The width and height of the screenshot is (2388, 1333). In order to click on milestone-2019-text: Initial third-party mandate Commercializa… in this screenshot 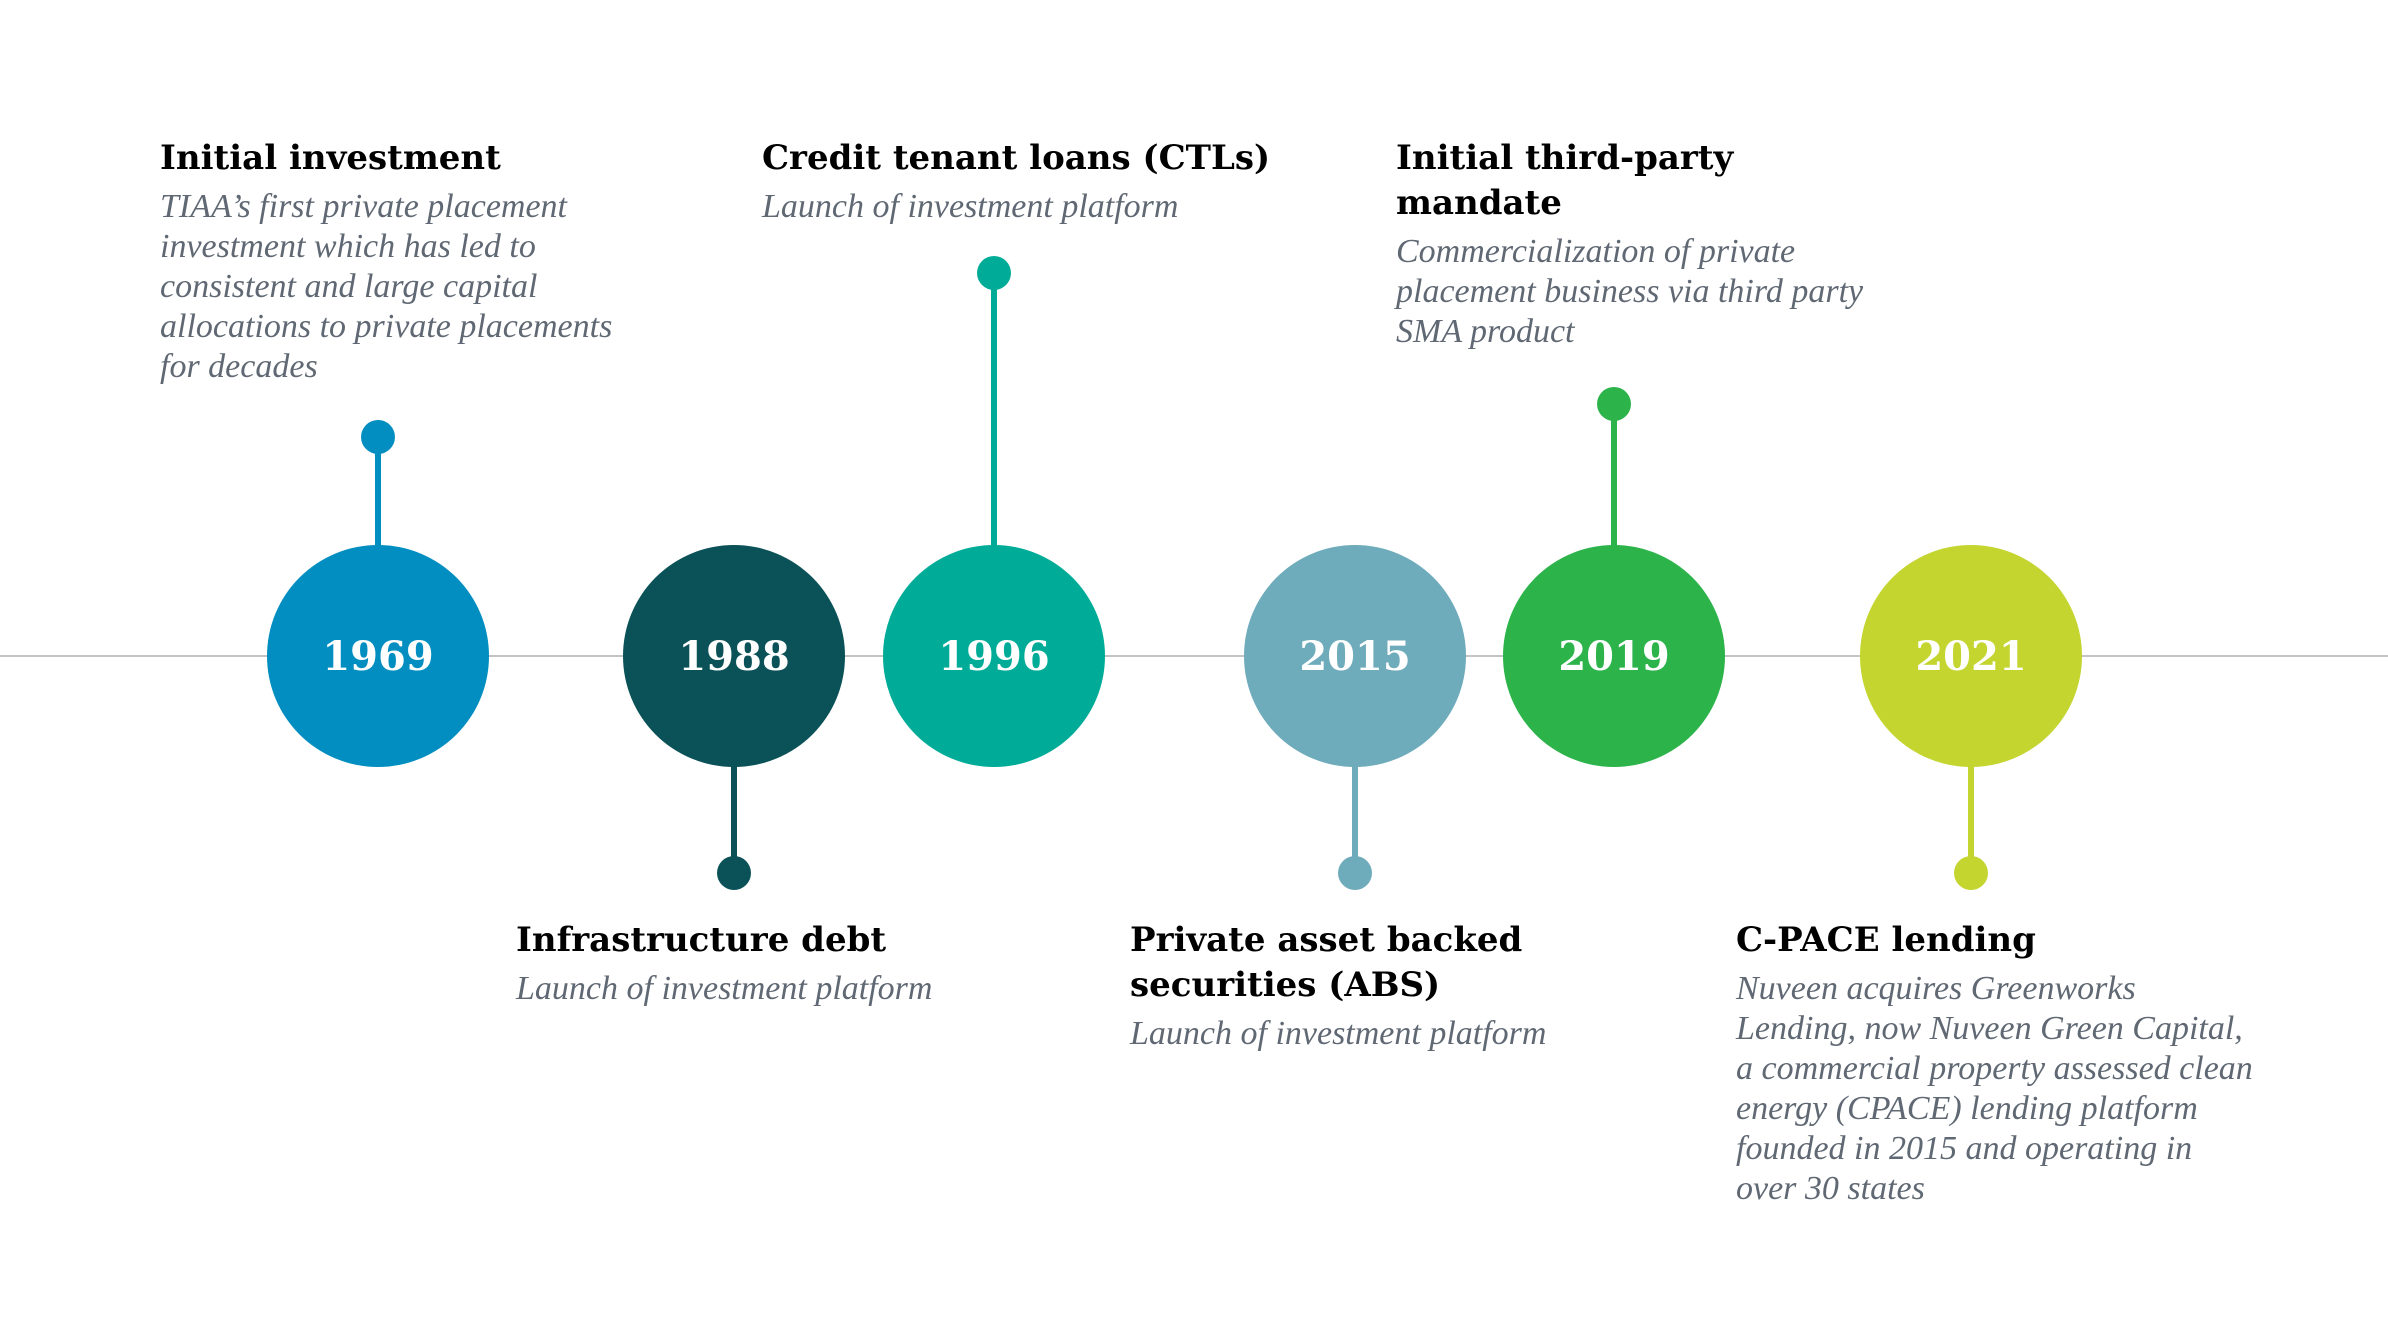, I will do `click(1631, 244)`.